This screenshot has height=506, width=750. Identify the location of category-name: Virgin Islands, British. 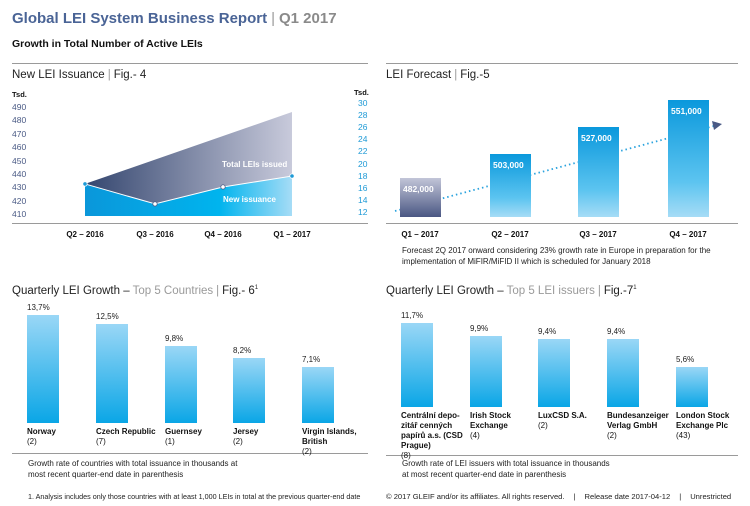
(329, 436).